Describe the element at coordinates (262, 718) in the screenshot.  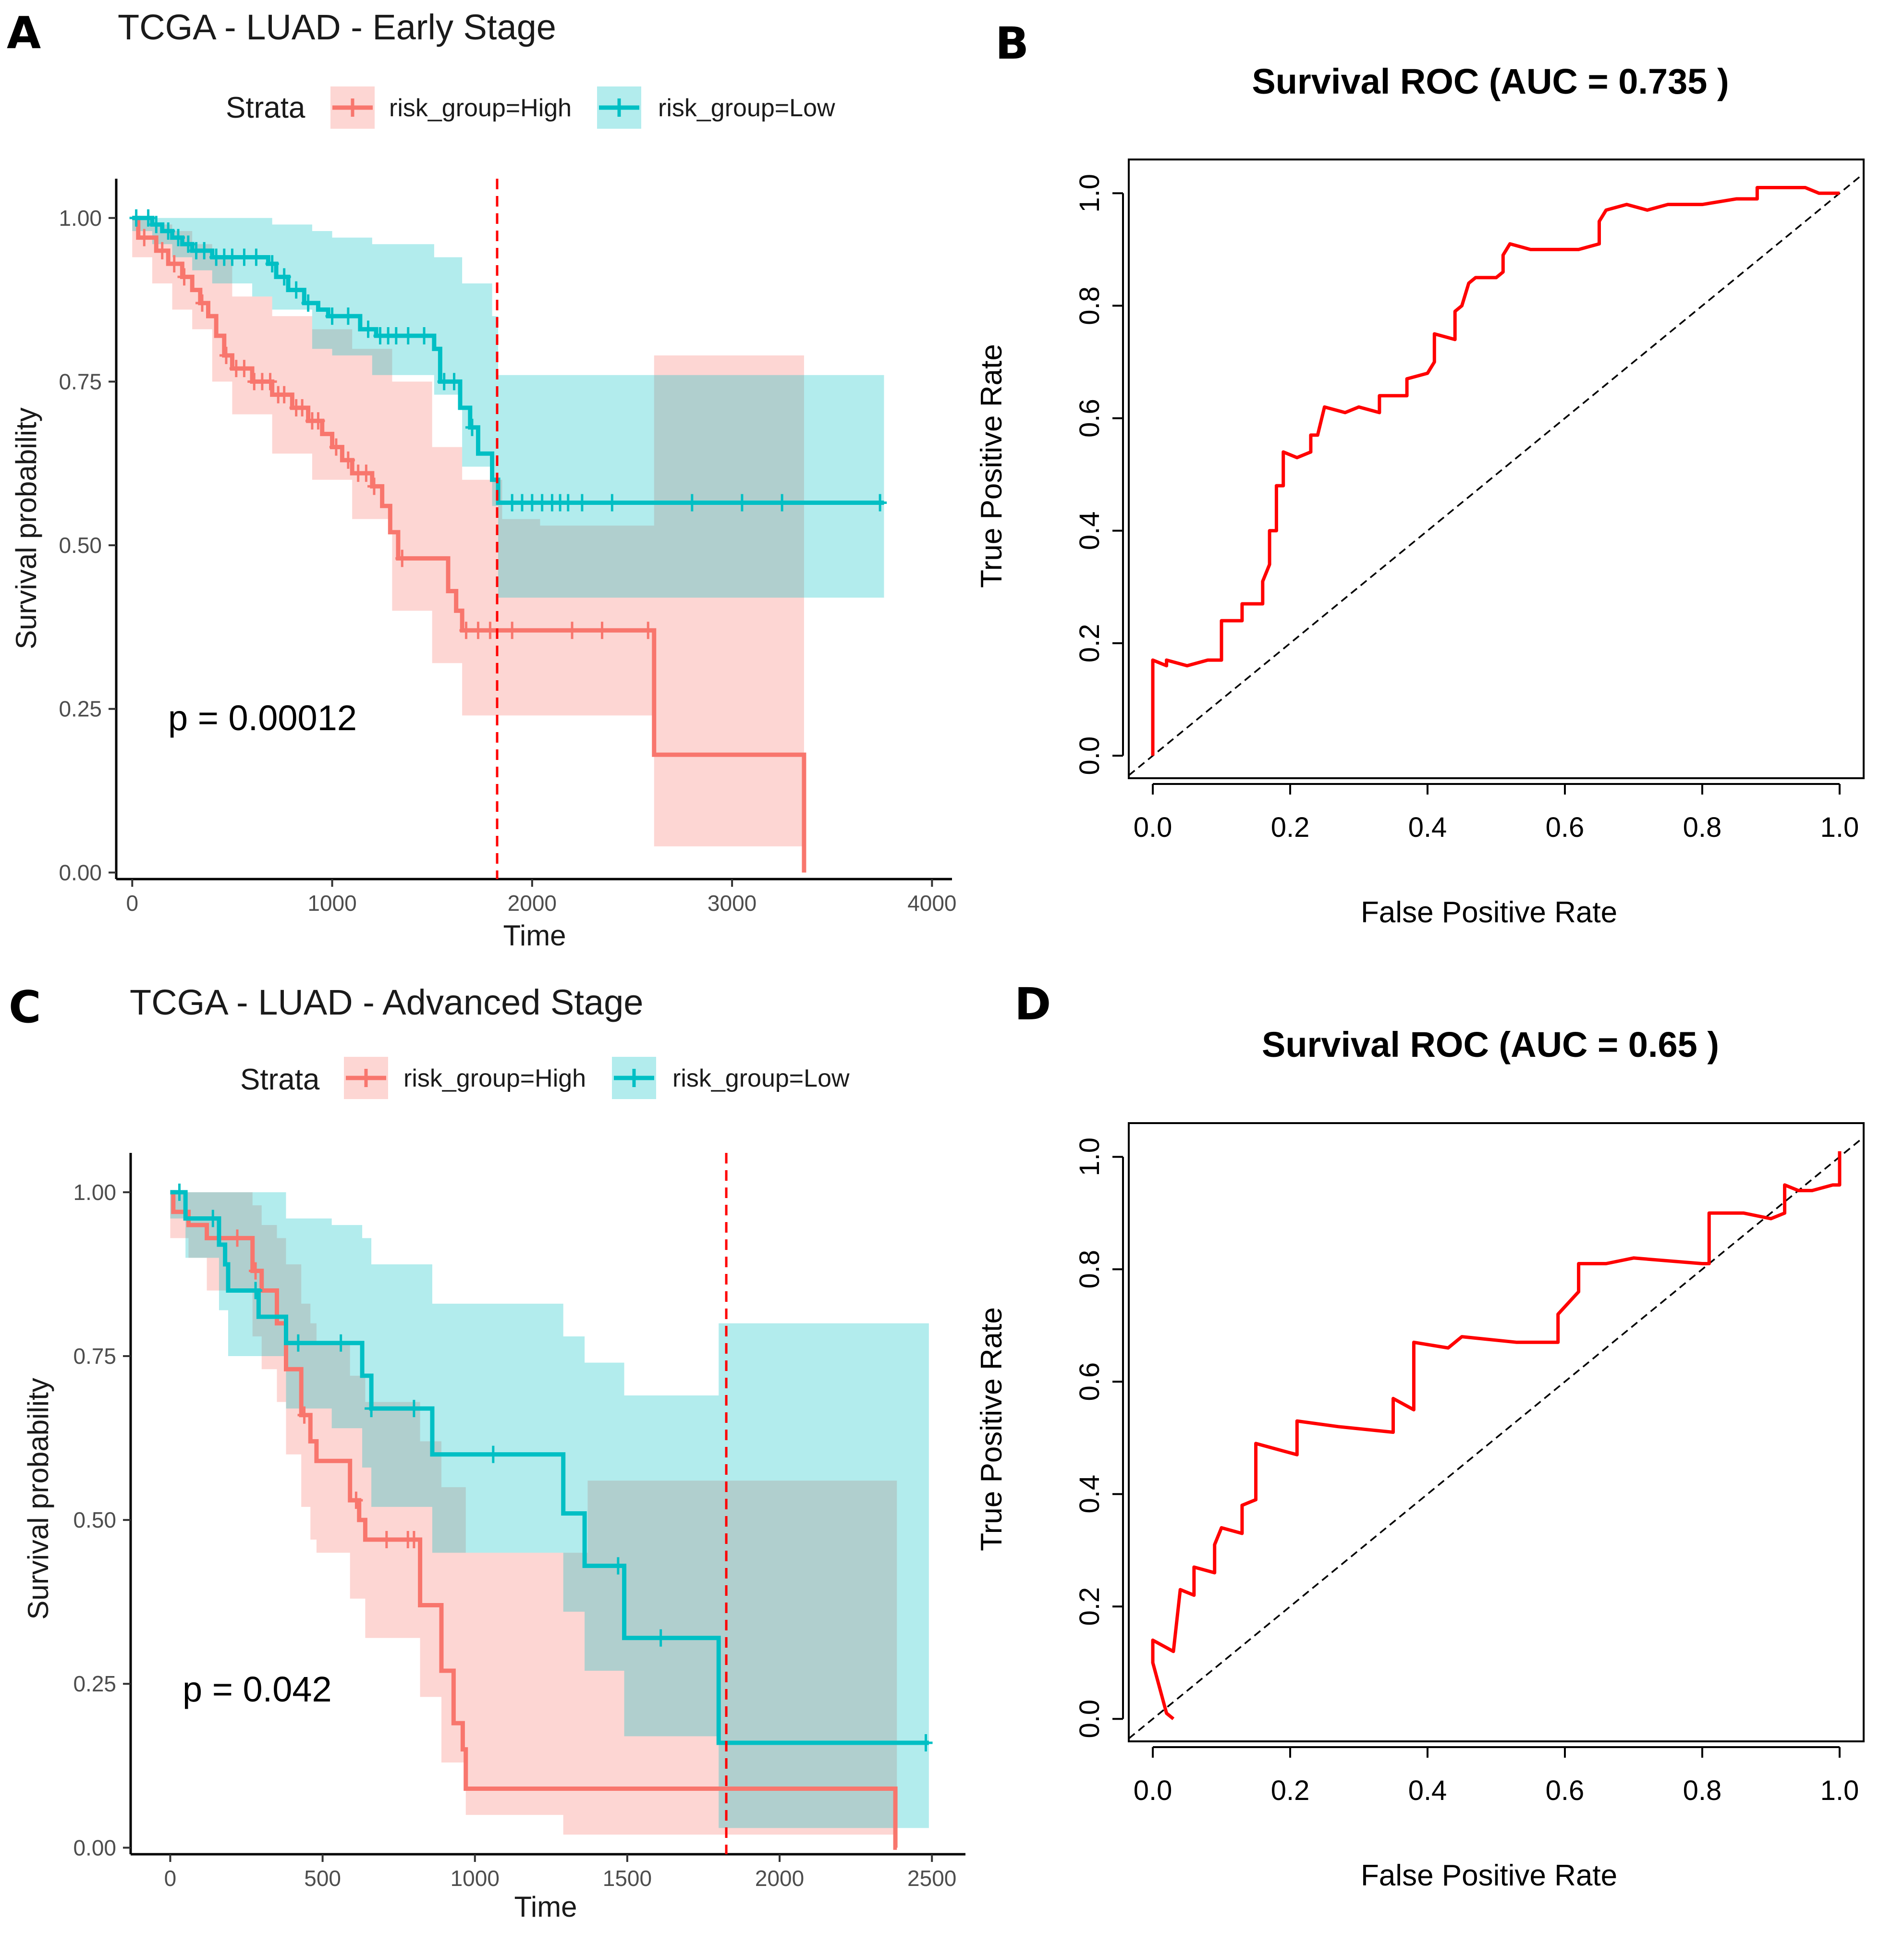
I see `panel-a-p-value: p = 0.00012` at that location.